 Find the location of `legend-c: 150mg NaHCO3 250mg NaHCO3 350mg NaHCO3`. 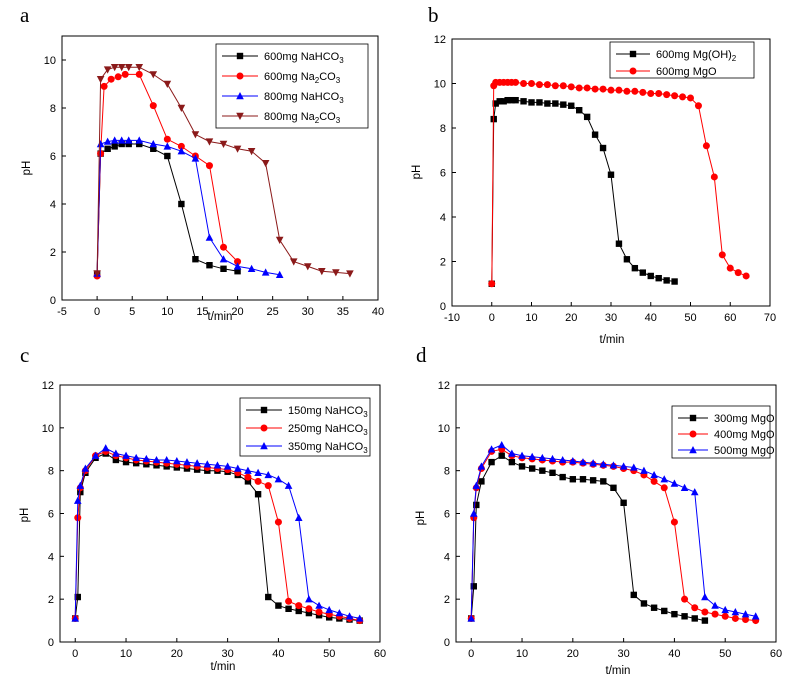

legend-c: 150mg NaHCO3 250mg NaHCO3 350mg NaHCO3 is located at coordinates (305, 427).